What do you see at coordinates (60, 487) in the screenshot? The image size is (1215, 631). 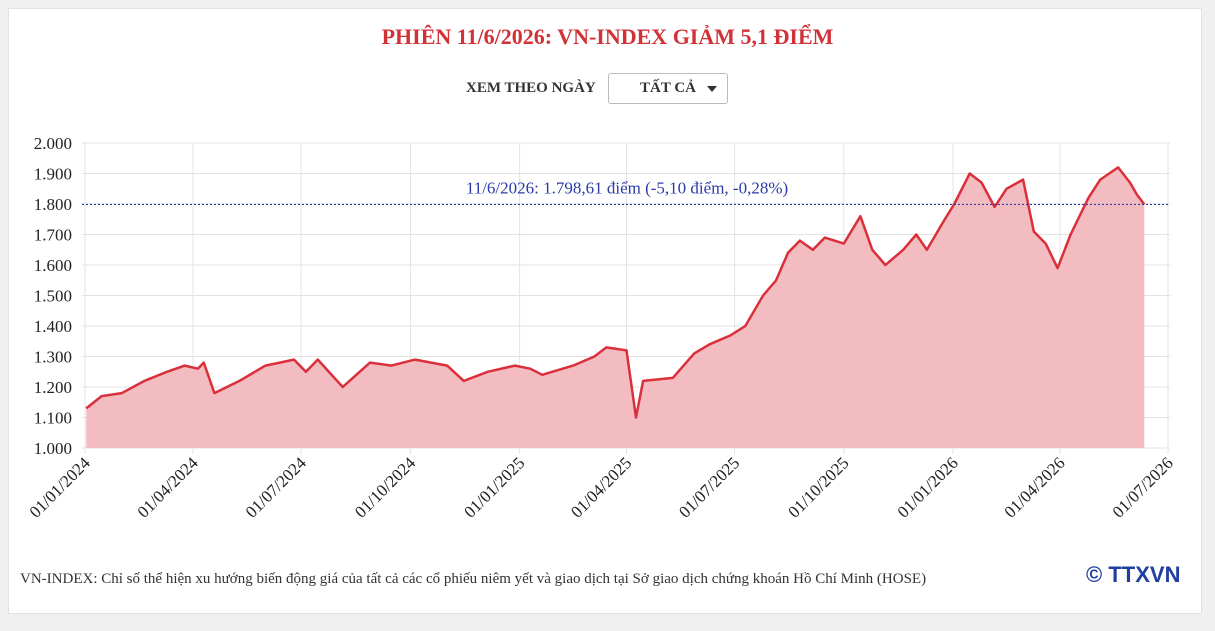 I see `x-tick-label: 01/01/2024` at bounding box center [60, 487].